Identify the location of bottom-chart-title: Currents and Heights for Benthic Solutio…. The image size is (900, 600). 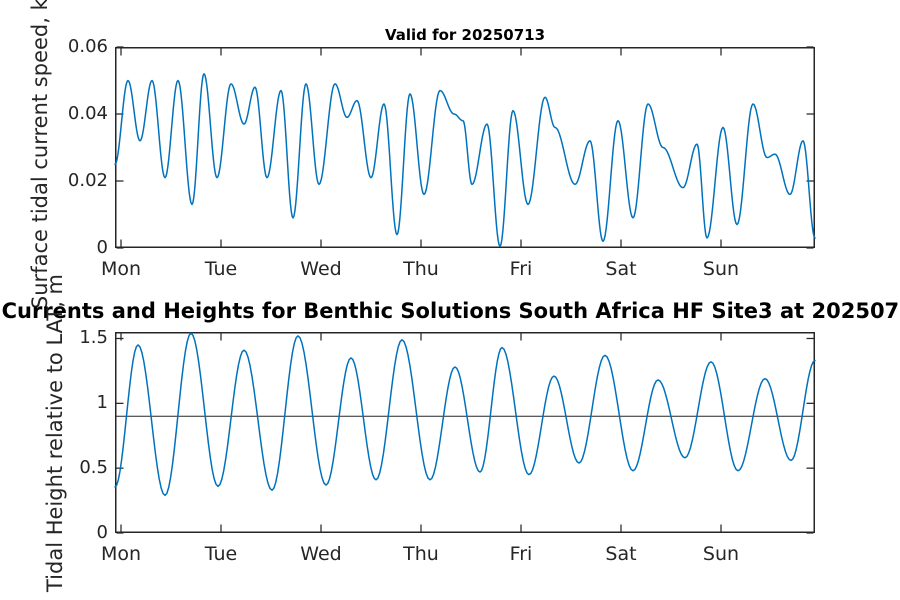
(450, 311).